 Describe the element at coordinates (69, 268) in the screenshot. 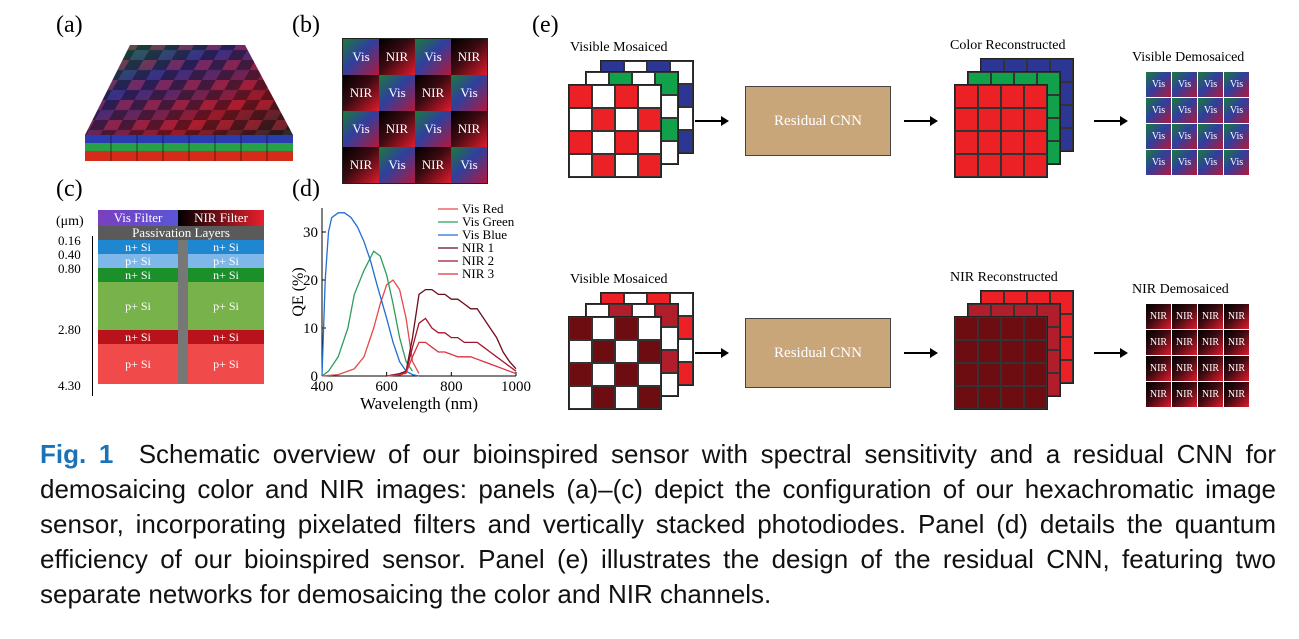

I see `depth-tick-2: 0.80` at that location.